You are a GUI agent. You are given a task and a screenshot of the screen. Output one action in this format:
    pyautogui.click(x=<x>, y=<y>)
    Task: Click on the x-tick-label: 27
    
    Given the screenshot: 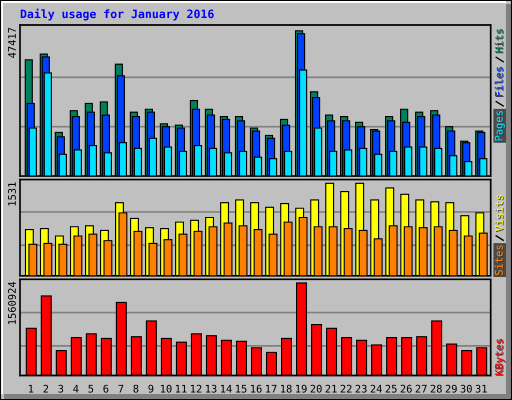 What is the action you would take?
    pyautogui.click(x=421, y=388)
    